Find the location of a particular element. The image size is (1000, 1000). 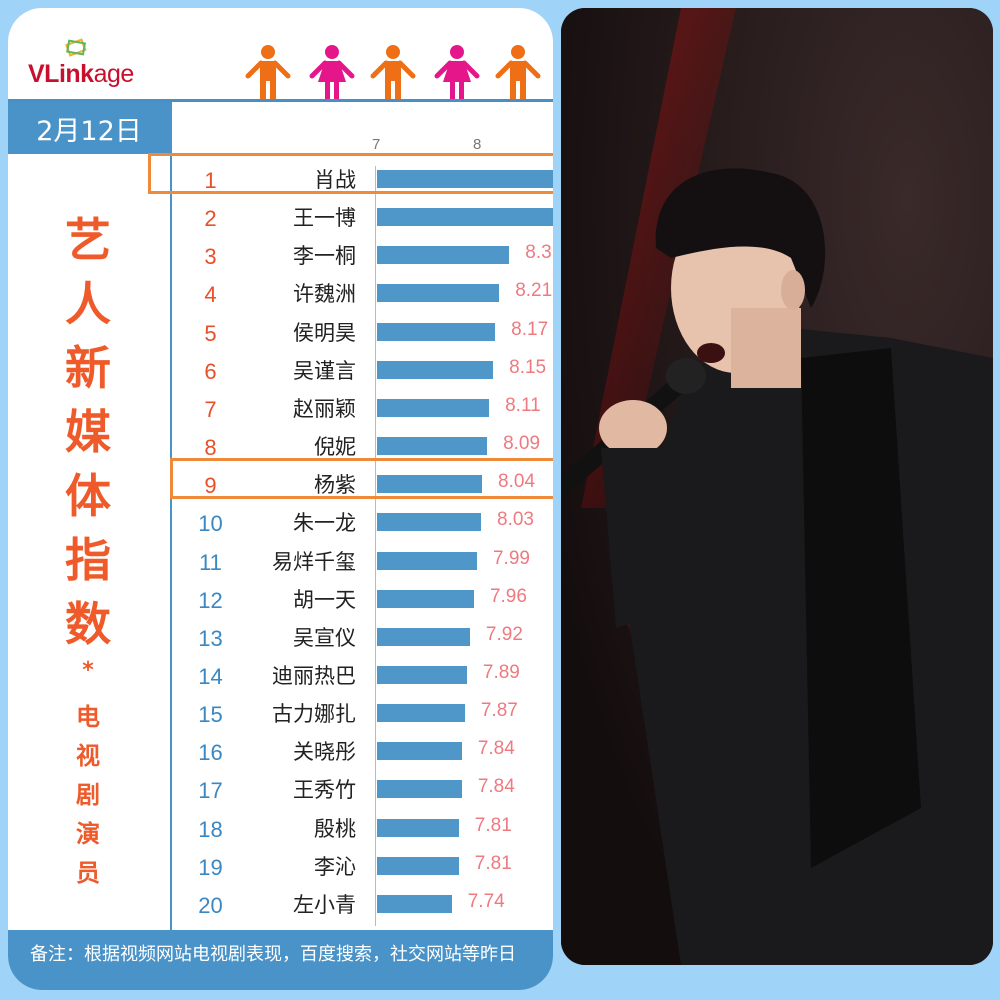

value-label: 7.96 is located at coordinates (508, 596).